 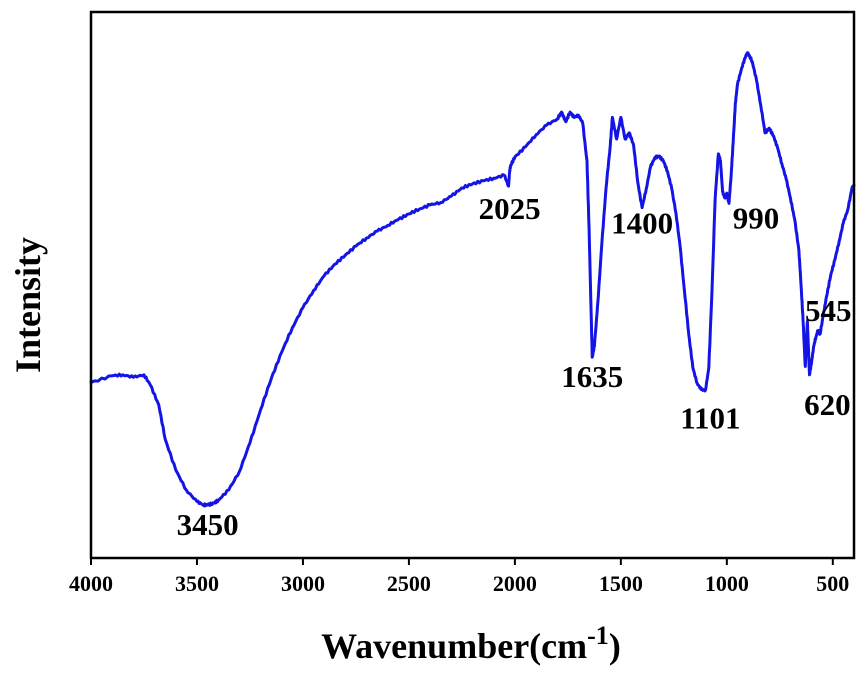 I want to click on x-tick-label: 1000, so click(x=727, y=583).